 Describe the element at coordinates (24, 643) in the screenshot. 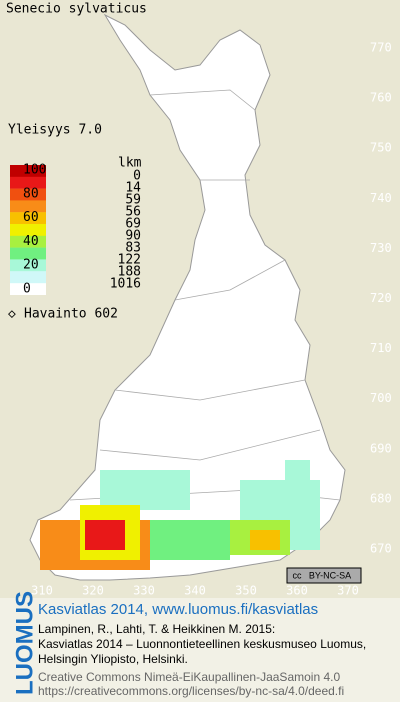

I see `logo: LUOMUS` at that location.